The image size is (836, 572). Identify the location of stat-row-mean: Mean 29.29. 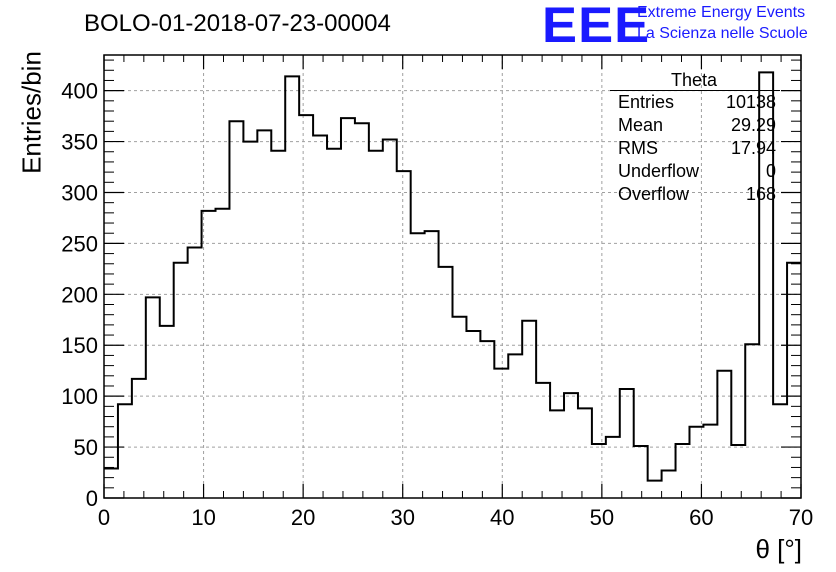
(694, 125).